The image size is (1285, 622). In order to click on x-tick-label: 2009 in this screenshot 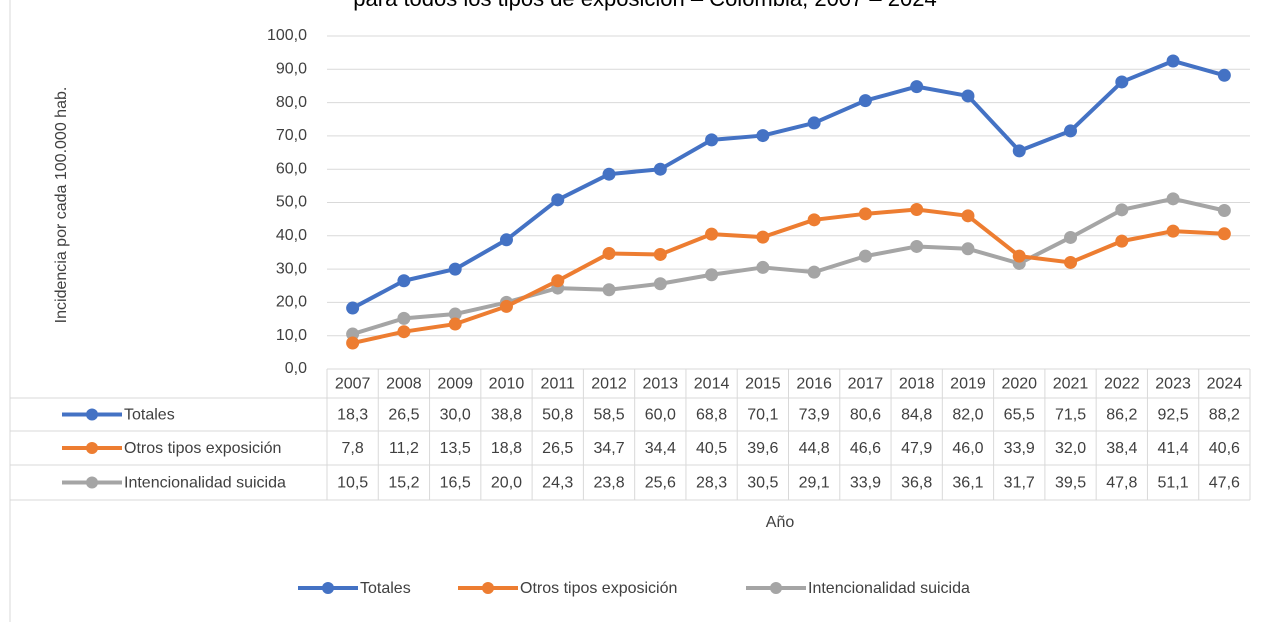, I will do `click(455, 384)`.